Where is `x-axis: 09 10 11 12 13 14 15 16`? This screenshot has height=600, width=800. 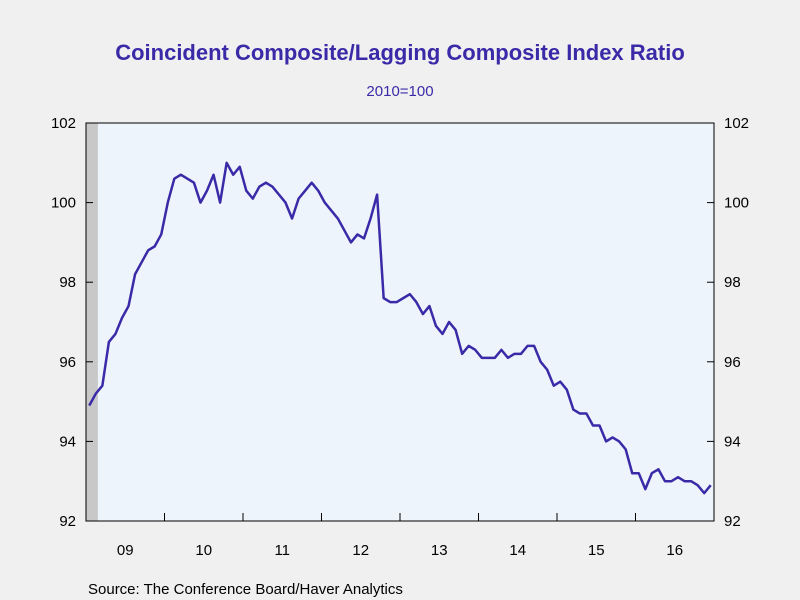 x-axis: 09 10 11 12 13 14 15 16 is located at coordinates (400, 536).